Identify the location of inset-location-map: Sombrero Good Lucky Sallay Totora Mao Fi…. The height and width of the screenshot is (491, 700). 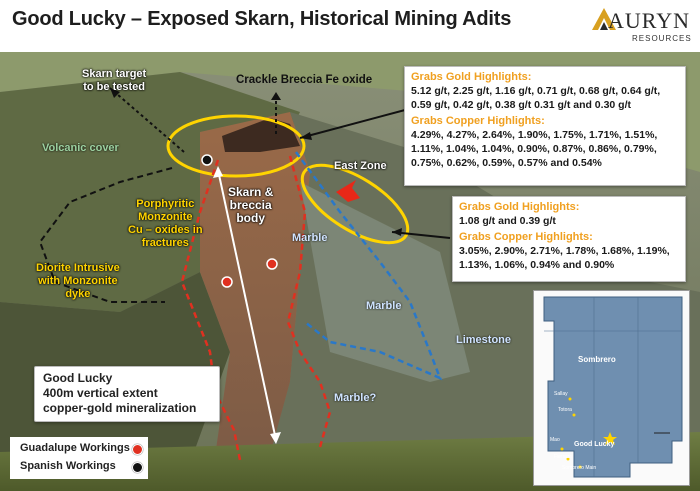
(611, 388).